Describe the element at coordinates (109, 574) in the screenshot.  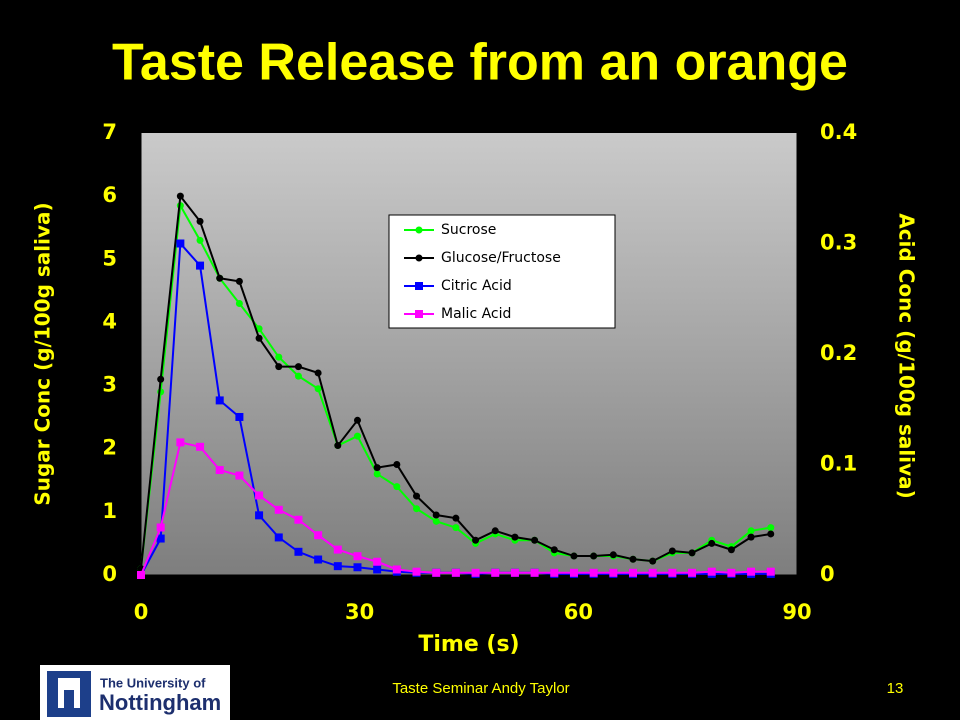
I see `y-tick-label: 0` at that location.